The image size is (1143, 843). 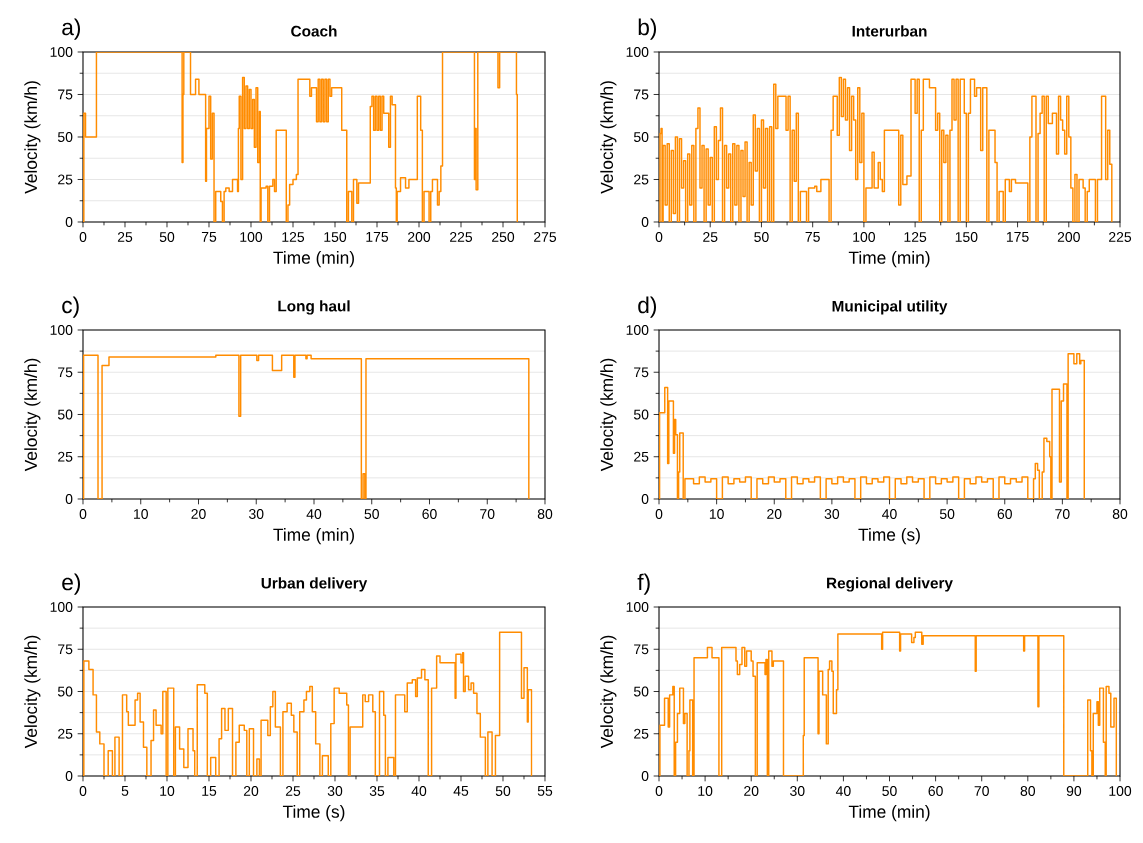 I want to click on chart-title: Regional delivery, so click(x=890, y=584).